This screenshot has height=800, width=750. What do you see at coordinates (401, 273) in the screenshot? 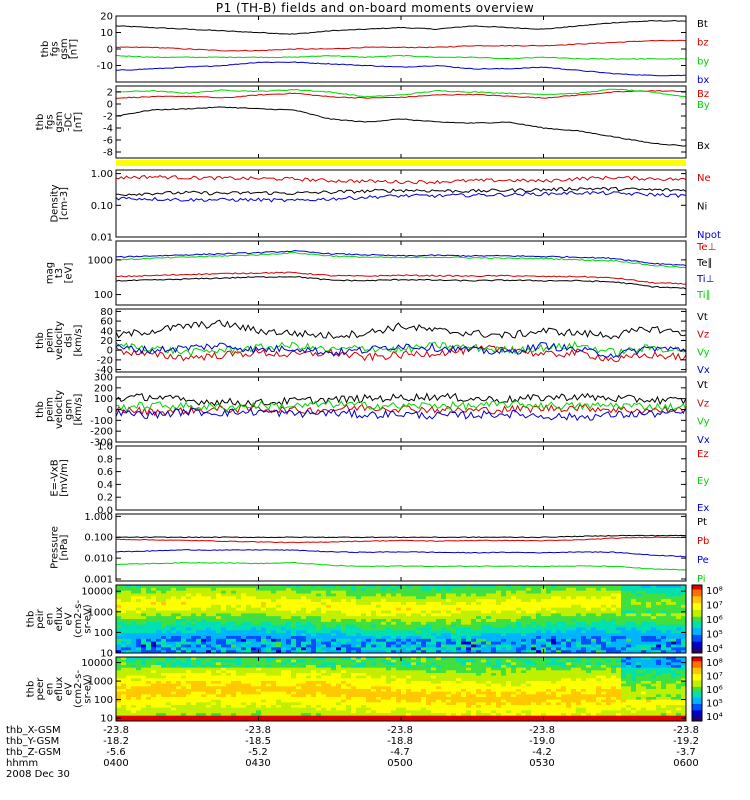
I see `panel-frame` at bounding box center [401, 273].